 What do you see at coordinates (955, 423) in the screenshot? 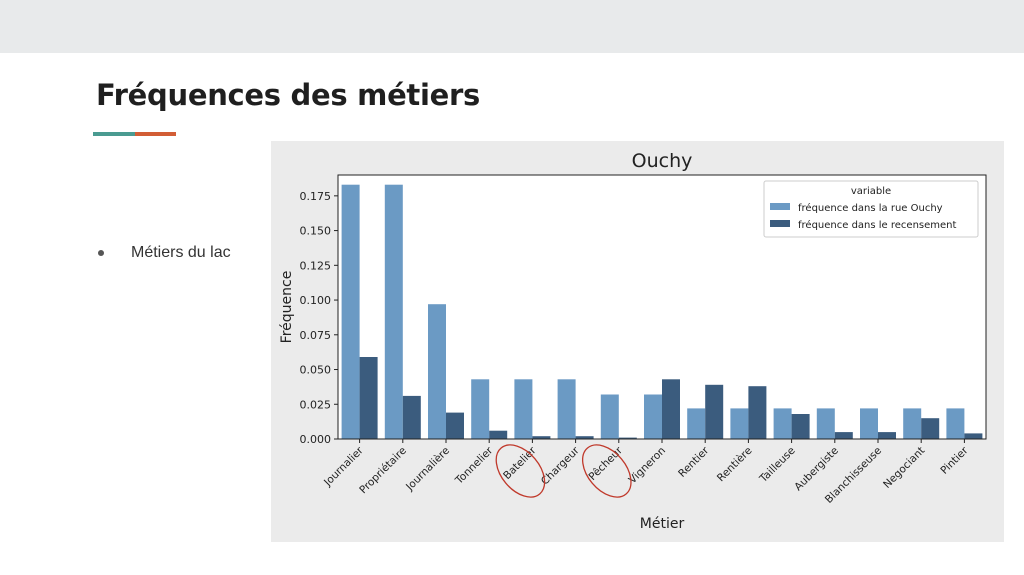
I see `bar-rue-pintier` at bounding box center [955, 423].